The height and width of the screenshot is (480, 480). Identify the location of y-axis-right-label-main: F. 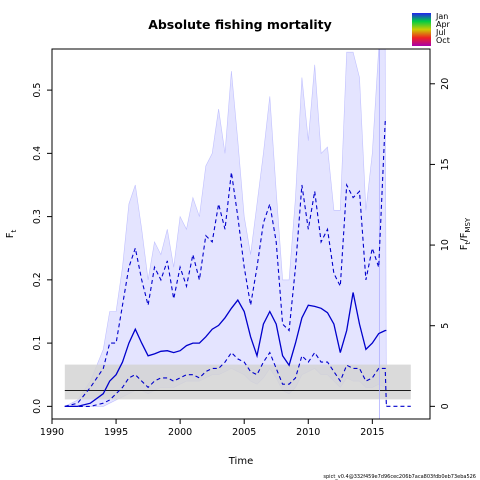
(464, 247).